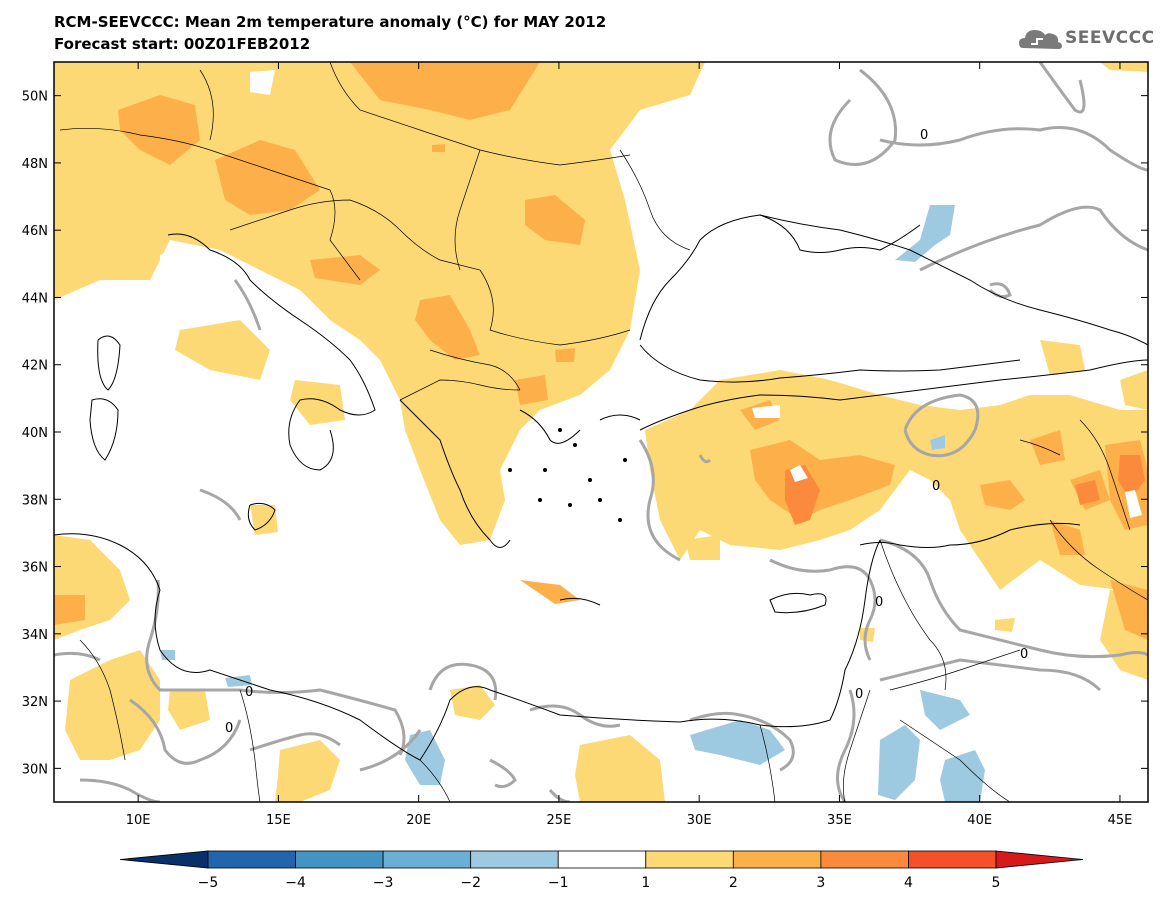  What do you see at coordinates (470, 883) in the screenshot?
I see `colorbar-label: −2` at bounding box center [470, 883].